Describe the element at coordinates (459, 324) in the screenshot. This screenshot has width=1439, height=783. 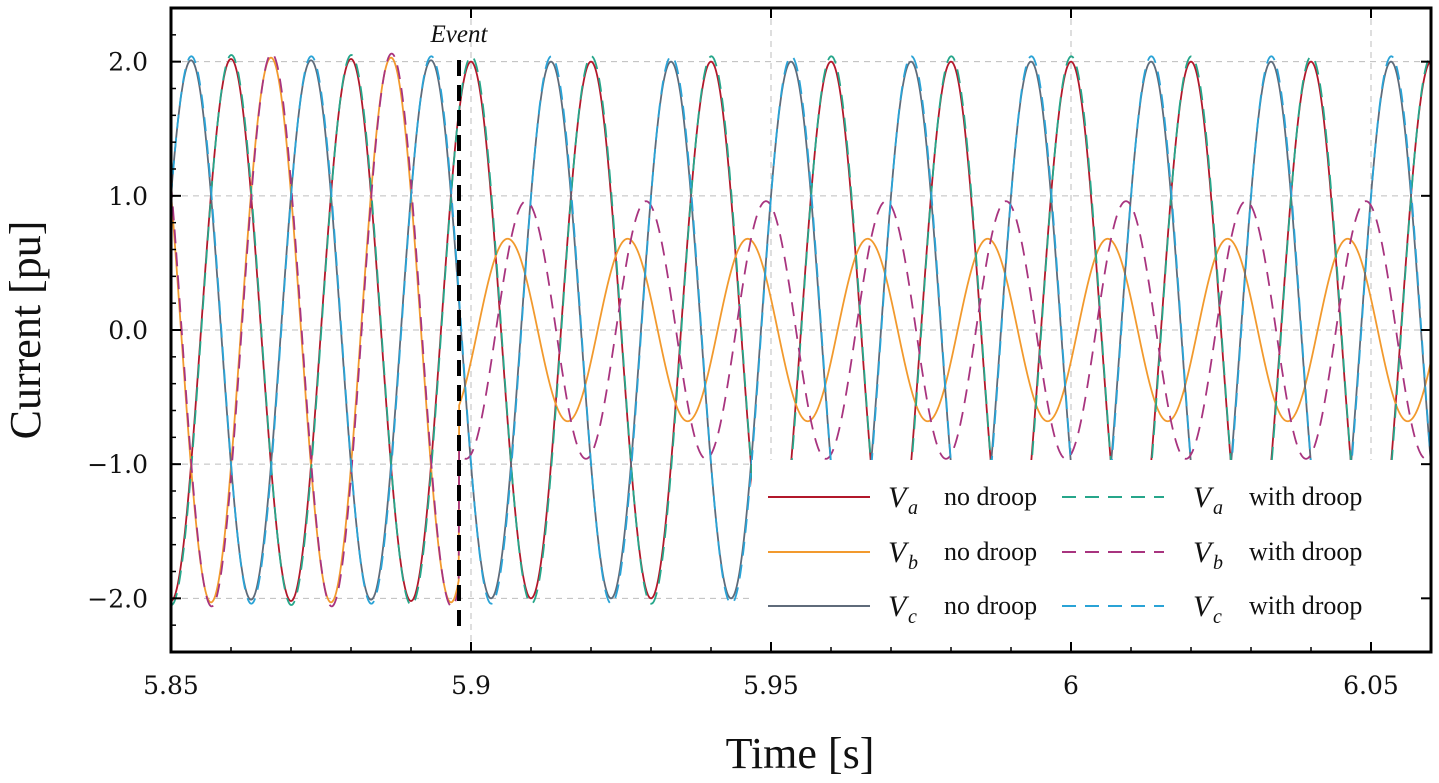
I see `event-marker: Event` at that location.